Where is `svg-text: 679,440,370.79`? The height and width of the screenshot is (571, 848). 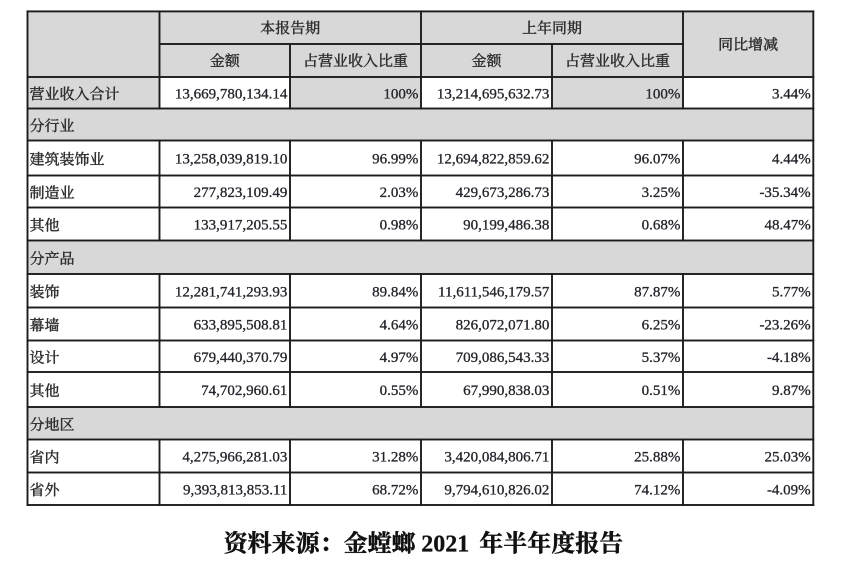 svg-text: 679,440,370.79 is located at coordinates (241, 358).